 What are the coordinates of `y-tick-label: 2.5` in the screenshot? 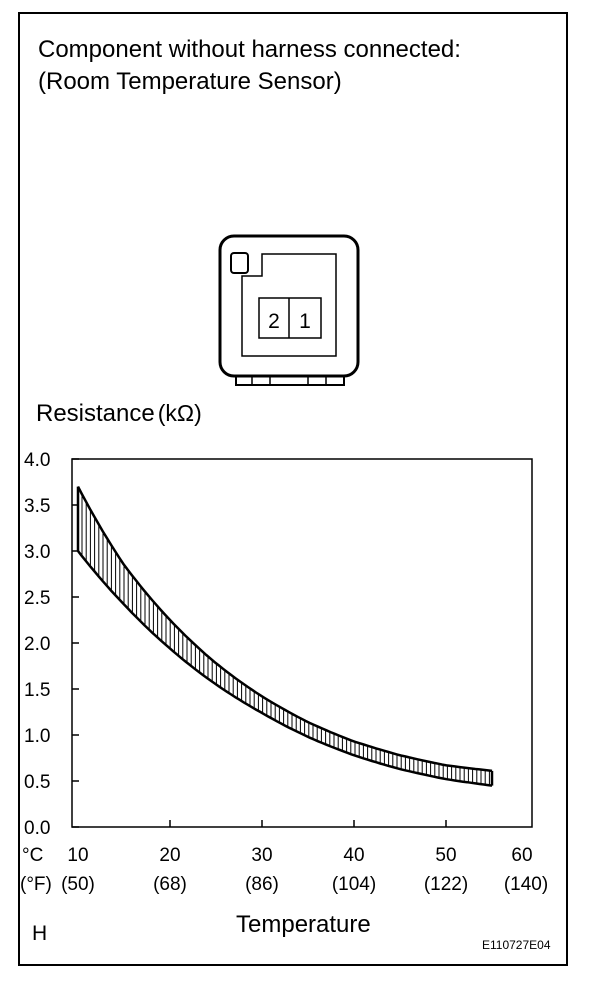 It's located at (37, 598).